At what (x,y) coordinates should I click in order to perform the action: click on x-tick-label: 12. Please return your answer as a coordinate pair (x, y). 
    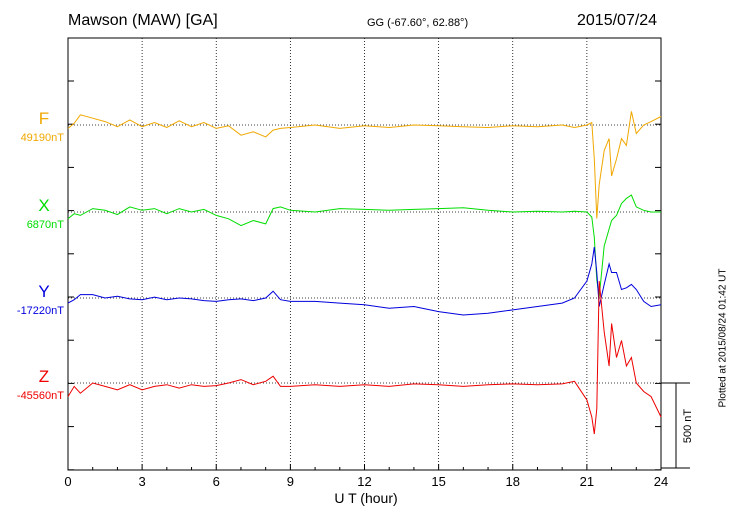
    Looking at the image, I should click on (364, 481).